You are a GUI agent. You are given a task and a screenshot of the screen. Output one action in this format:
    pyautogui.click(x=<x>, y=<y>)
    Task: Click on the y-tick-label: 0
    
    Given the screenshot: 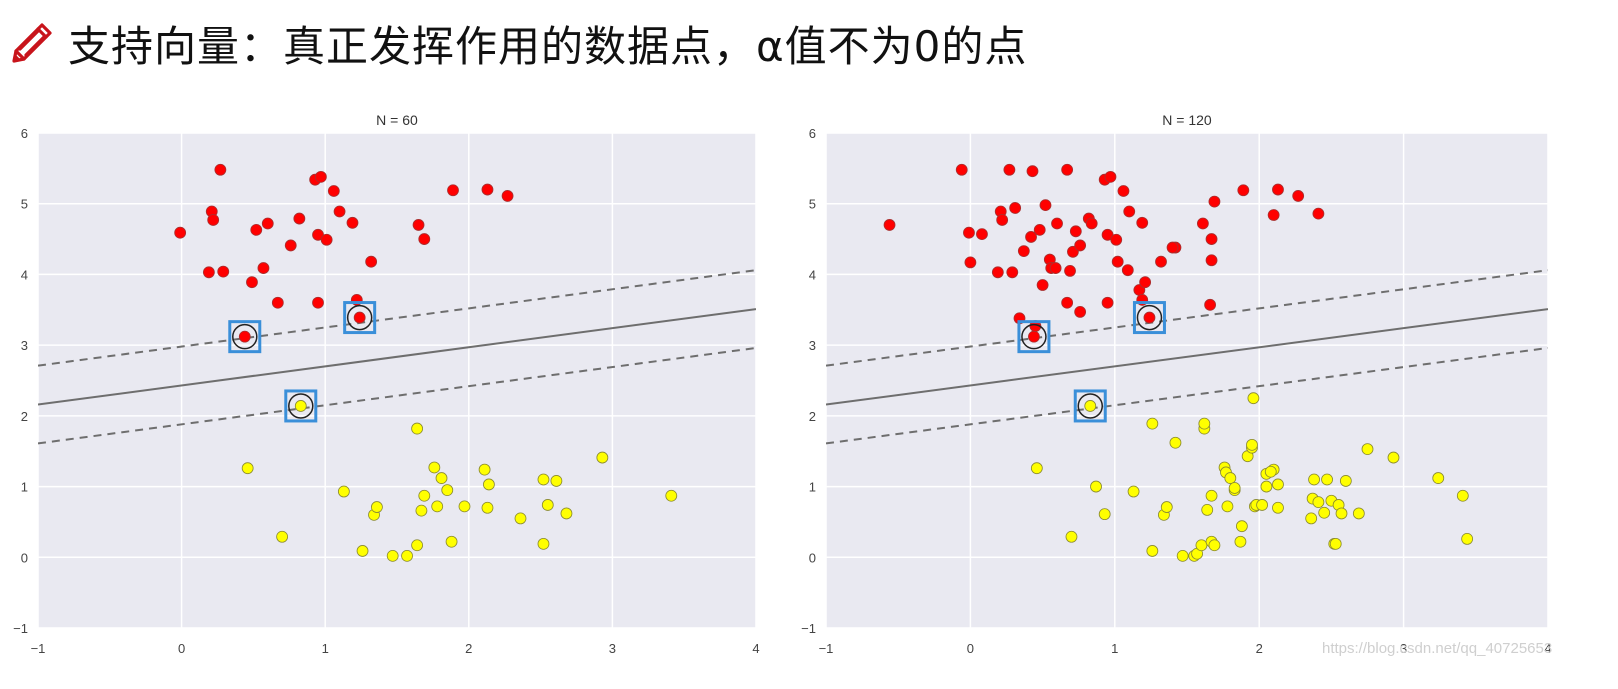 What is the action you would take?
    pyautogui.click(x=24, y=557)
    